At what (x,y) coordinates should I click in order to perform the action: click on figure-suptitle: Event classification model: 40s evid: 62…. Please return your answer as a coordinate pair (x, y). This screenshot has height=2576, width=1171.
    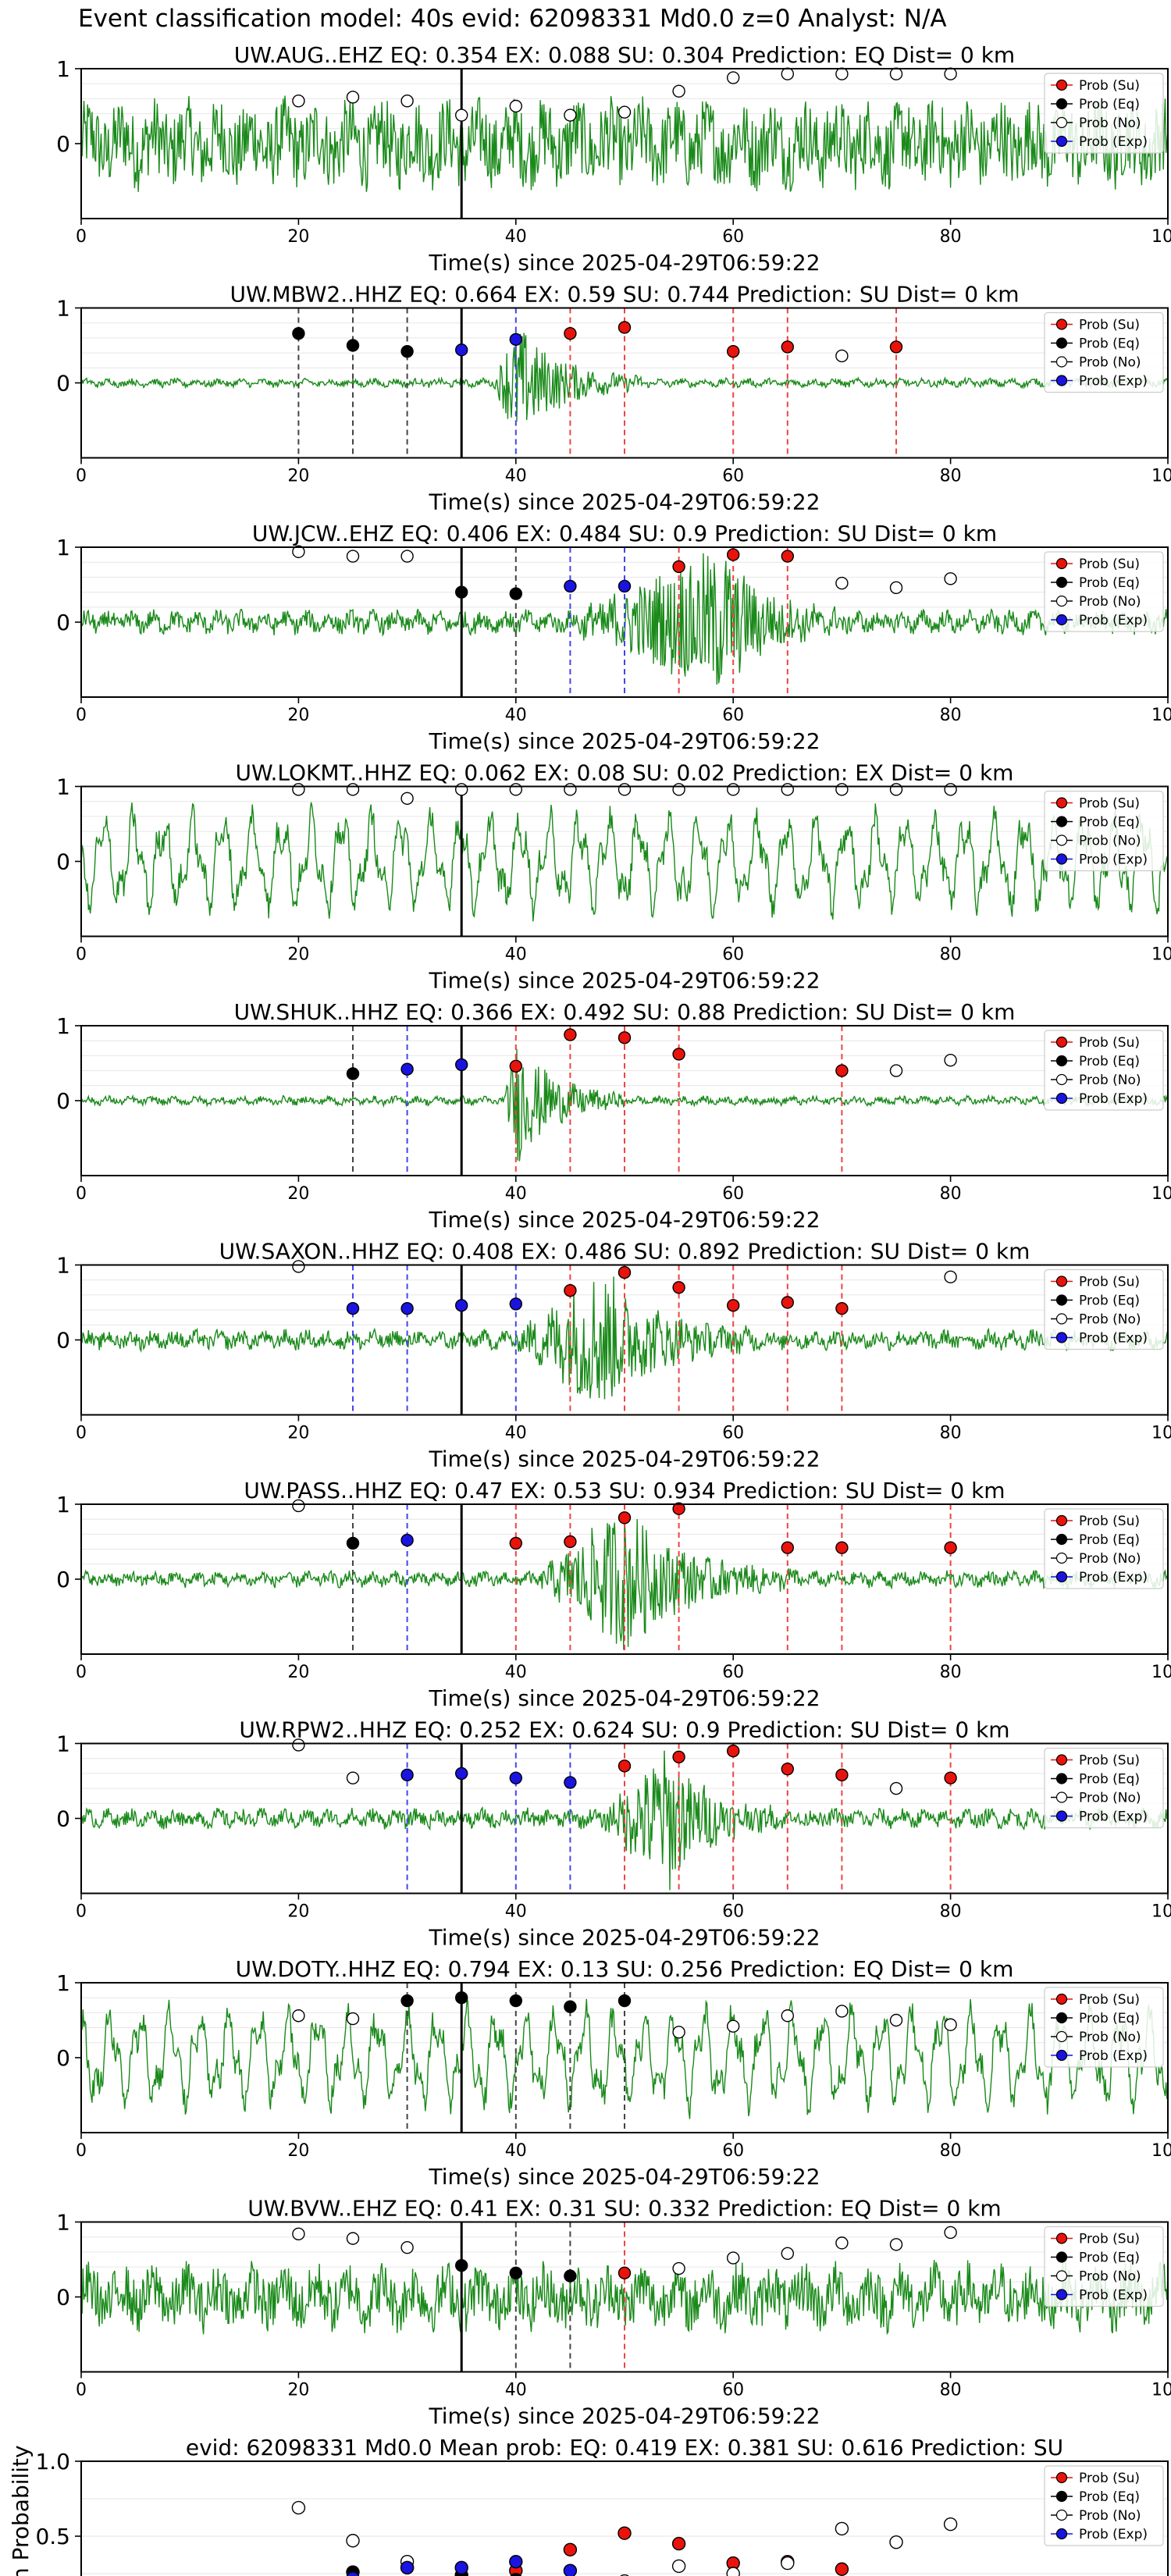
    Looking at the image, I should click on (512, 19).